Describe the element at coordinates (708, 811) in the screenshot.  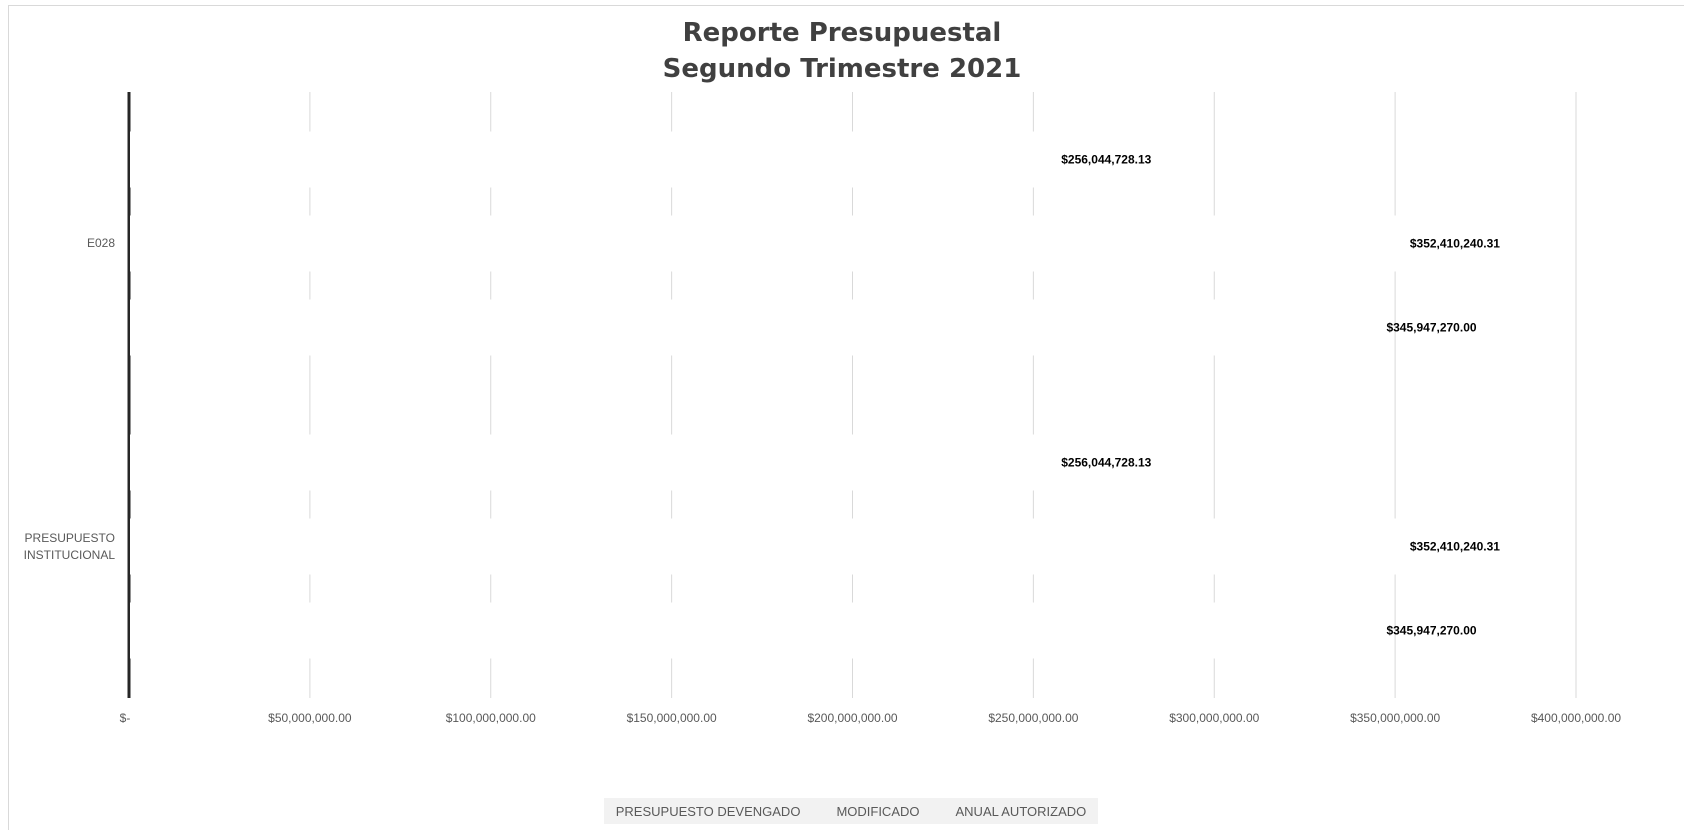
I see `legend-item-devengado: PRESUPUESTO DEVENGADO` at that location.